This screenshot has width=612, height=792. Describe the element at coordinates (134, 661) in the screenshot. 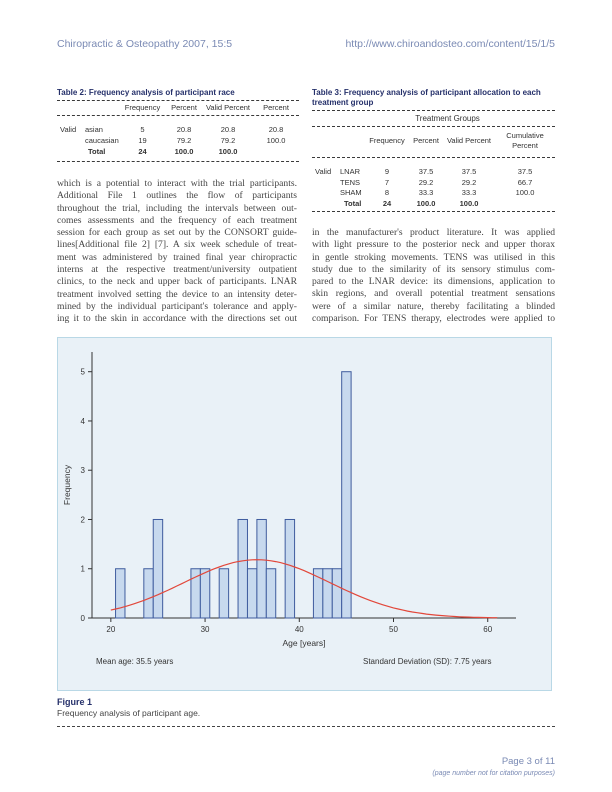

I see `mean-age-label: Mean age: 35.5 years` at that location.